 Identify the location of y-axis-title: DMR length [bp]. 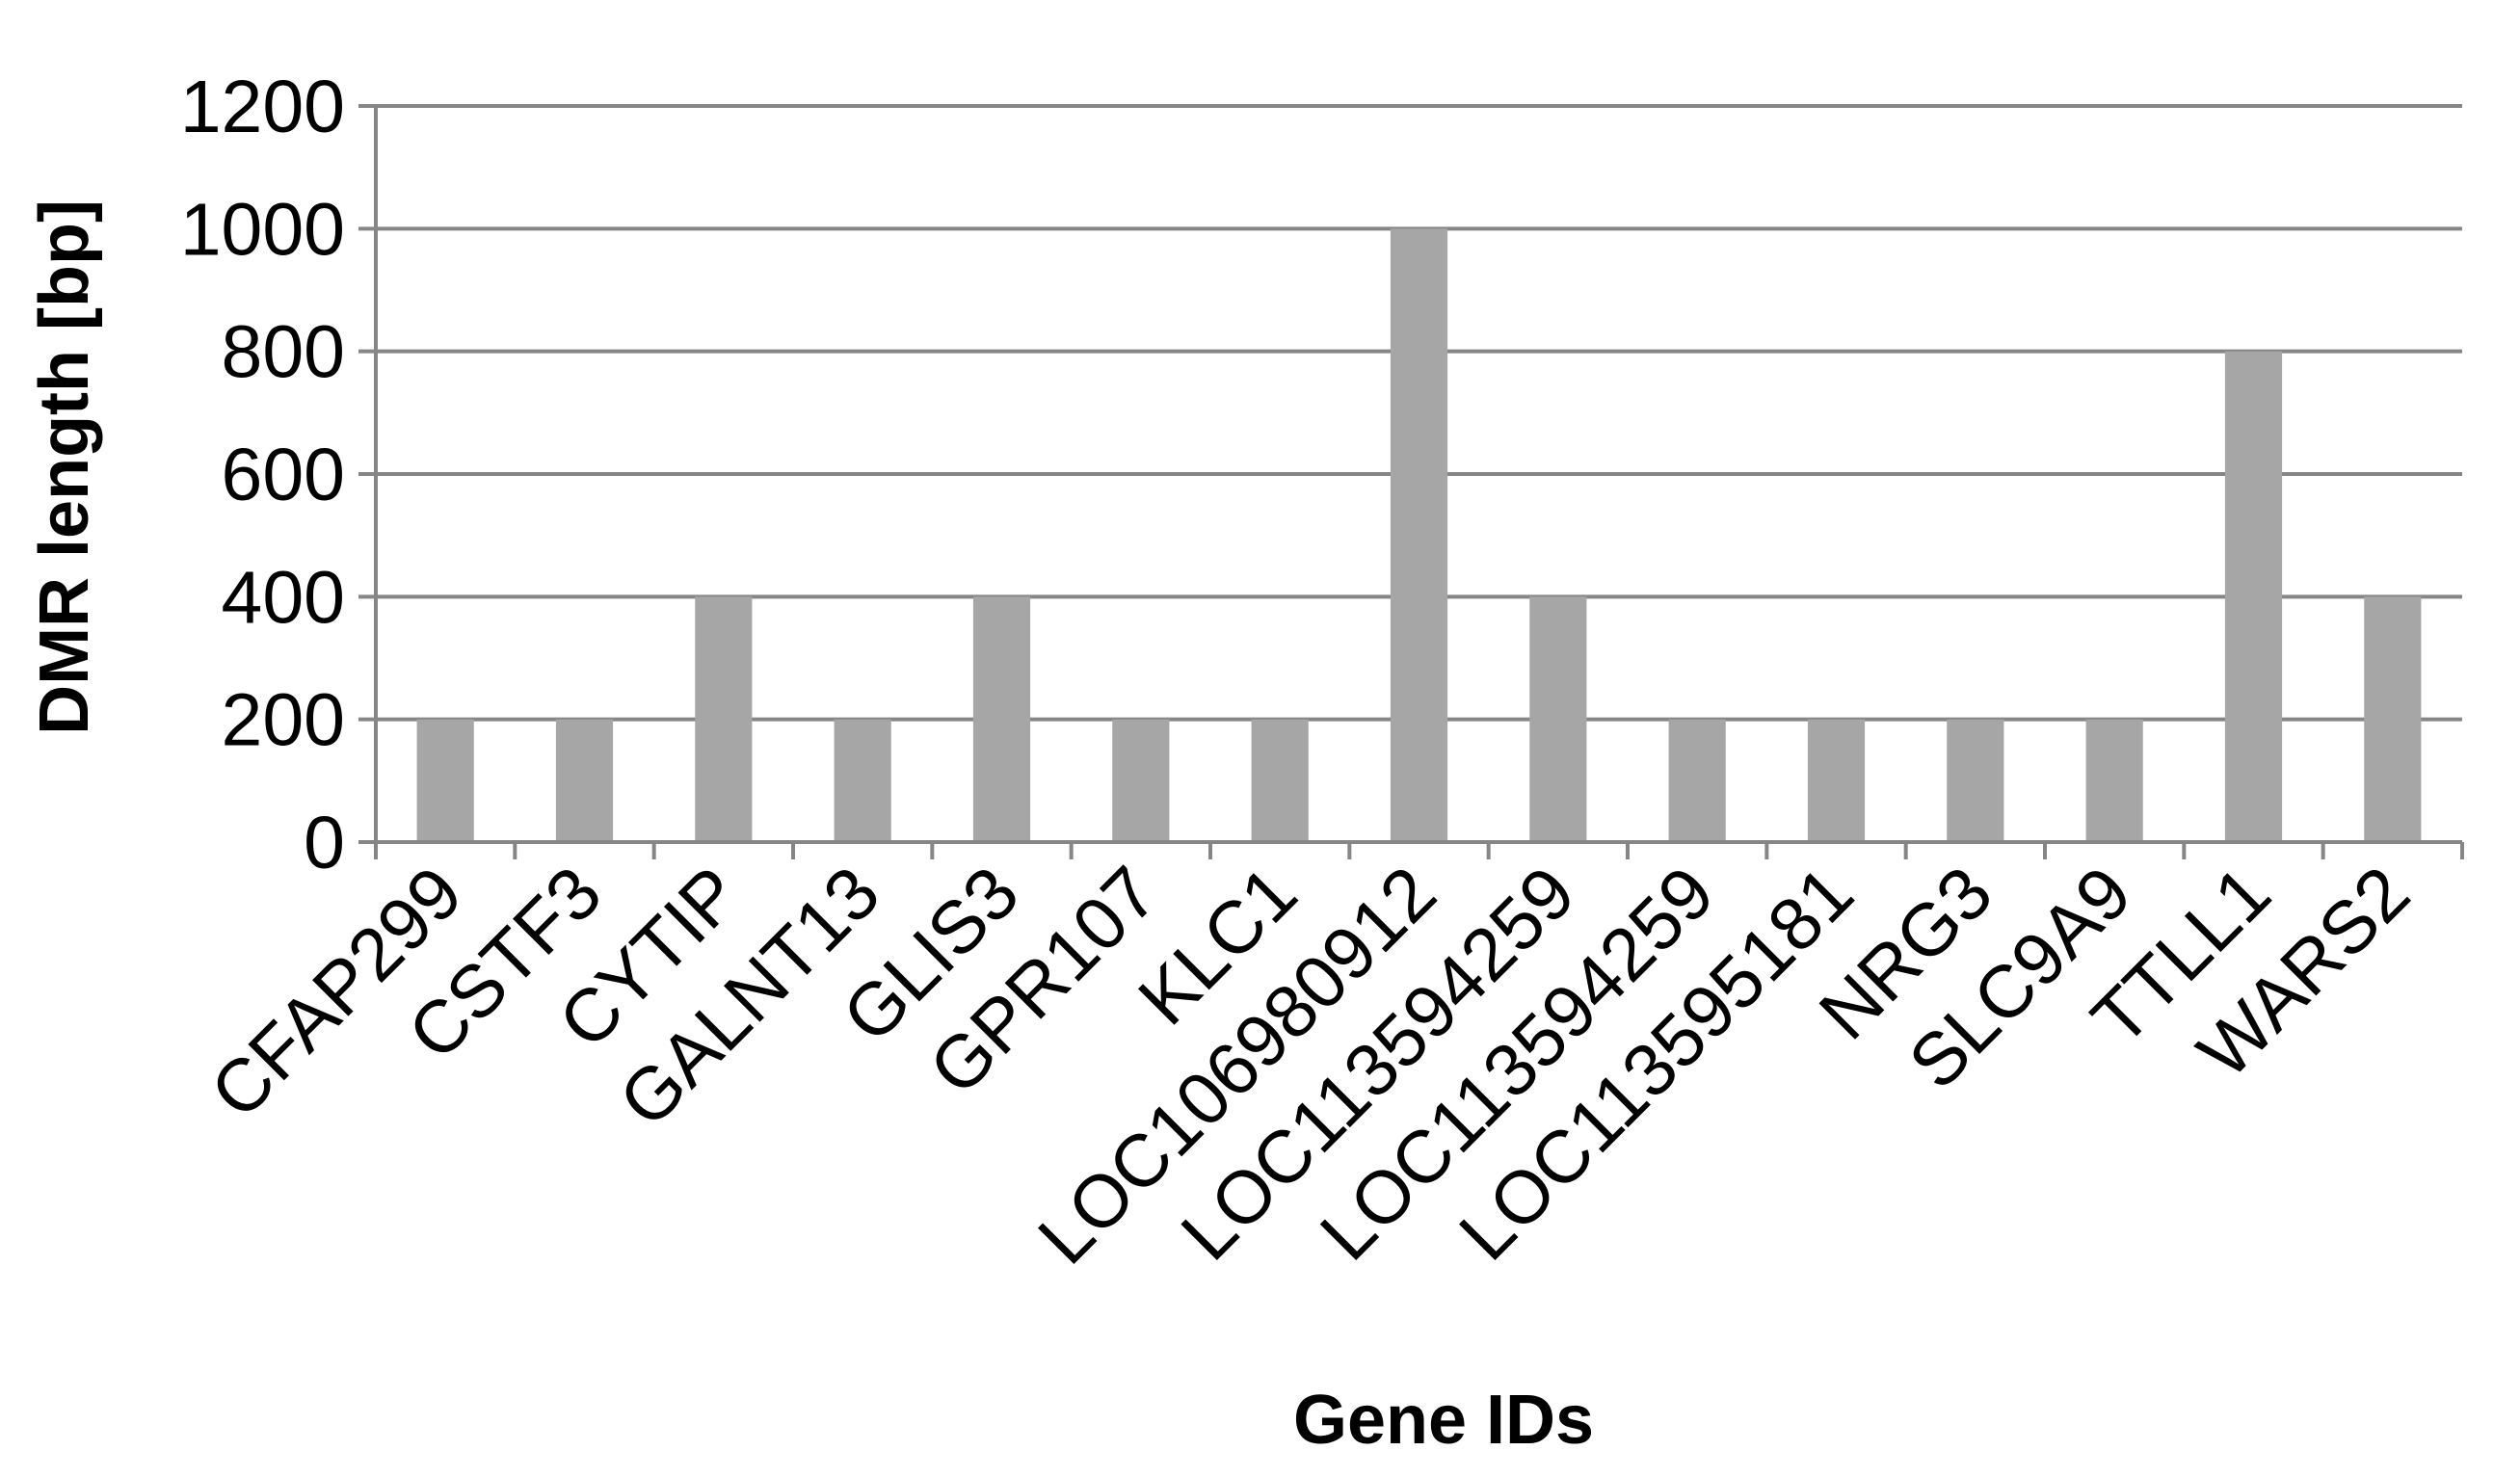
(64, 467).